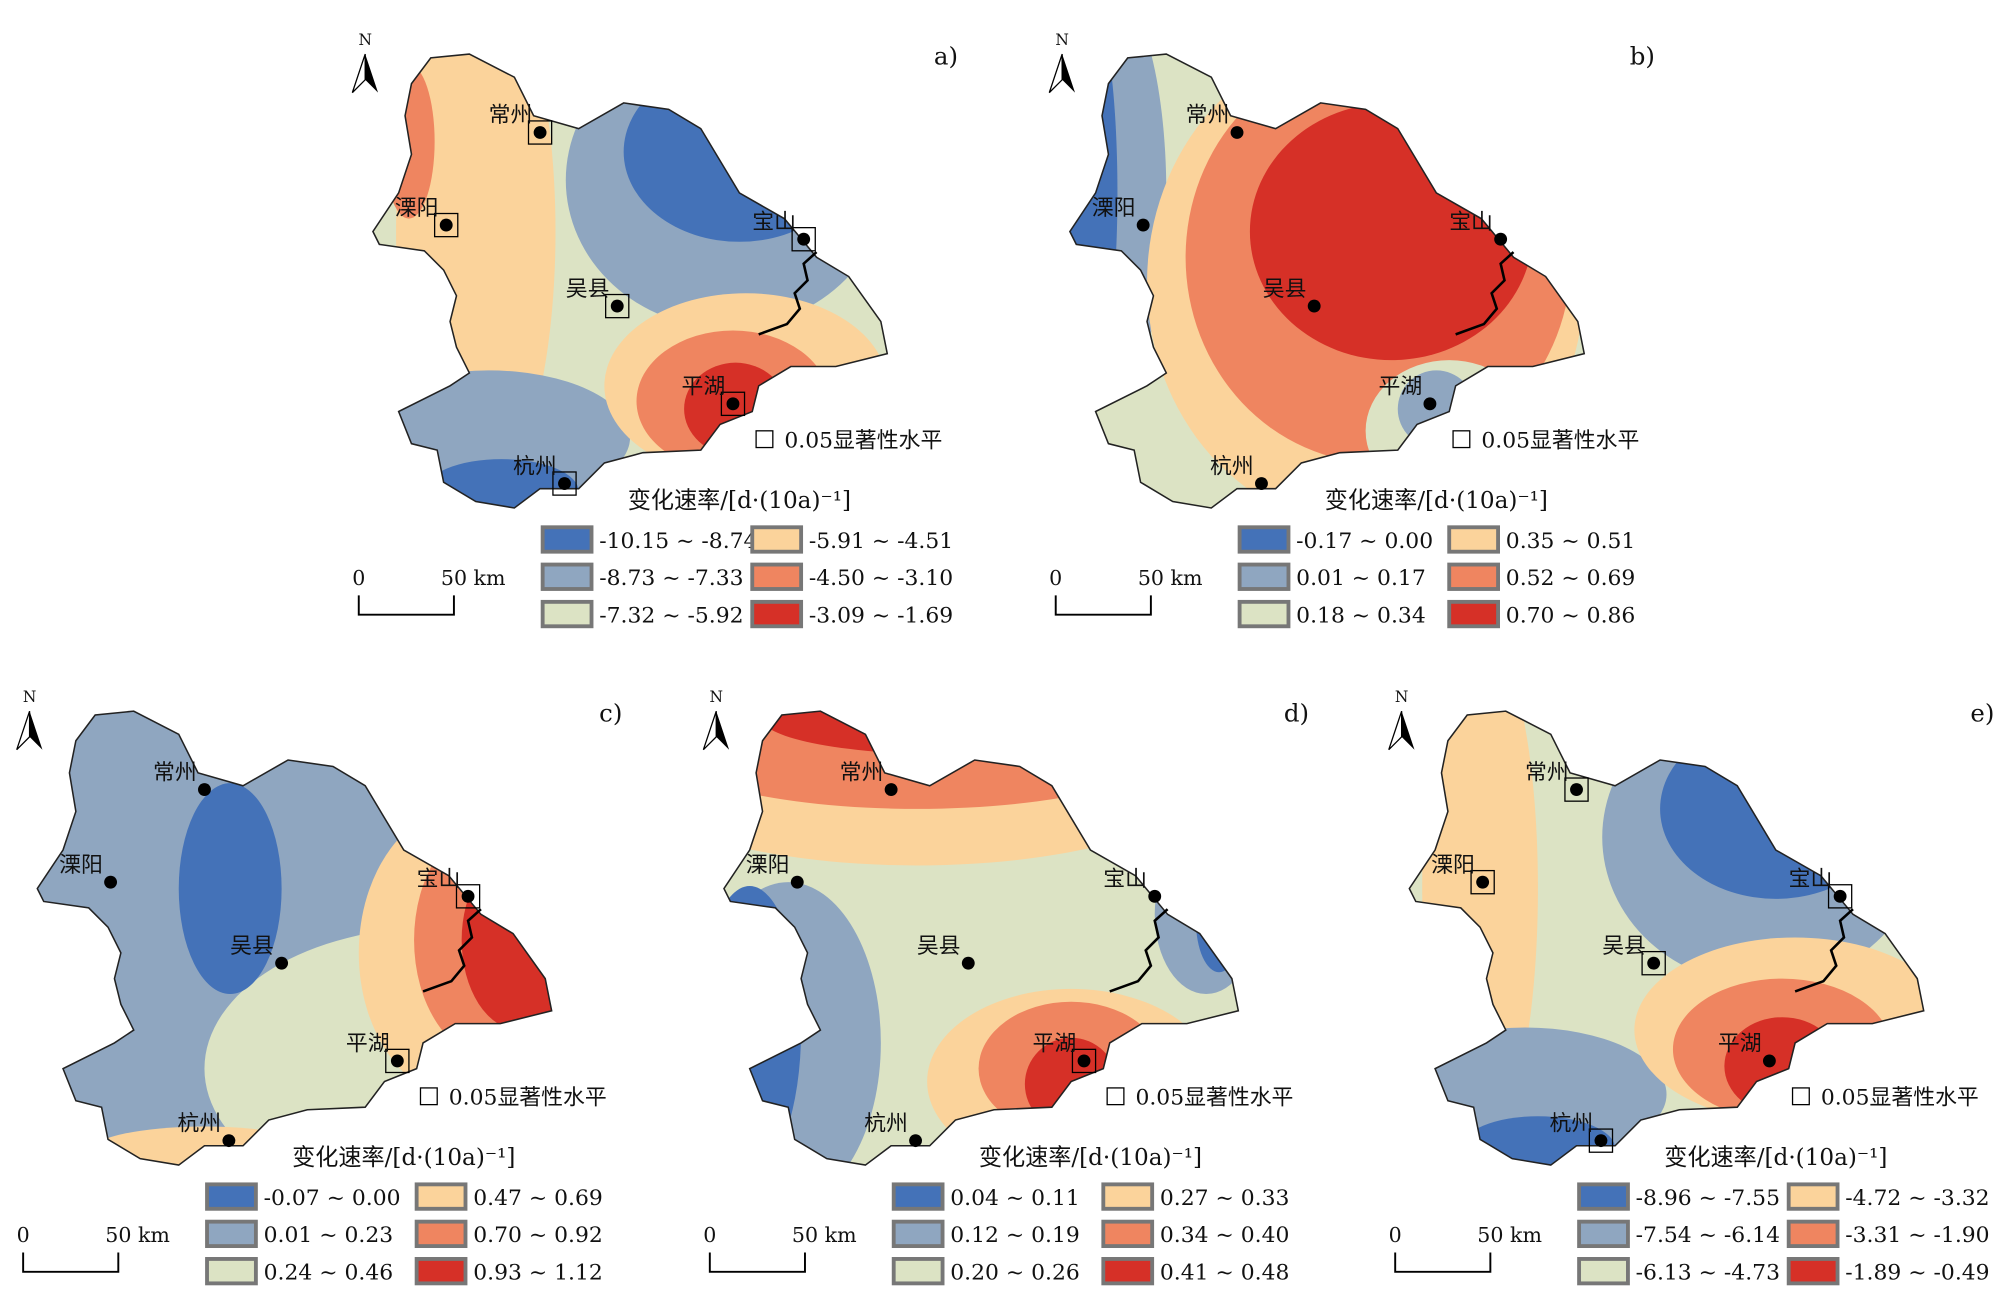  What do you see at coordinates (1708, 1273) in the screenshot?
I see `legend-item-label: -6.13 ~ -4.73` at bounding box center [1708, 1273].